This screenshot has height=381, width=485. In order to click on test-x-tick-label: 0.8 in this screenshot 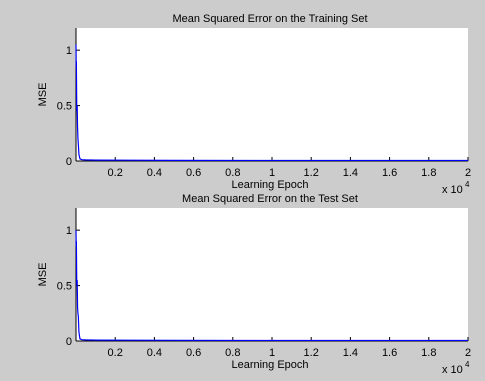, I will do `click(232, 353)`.